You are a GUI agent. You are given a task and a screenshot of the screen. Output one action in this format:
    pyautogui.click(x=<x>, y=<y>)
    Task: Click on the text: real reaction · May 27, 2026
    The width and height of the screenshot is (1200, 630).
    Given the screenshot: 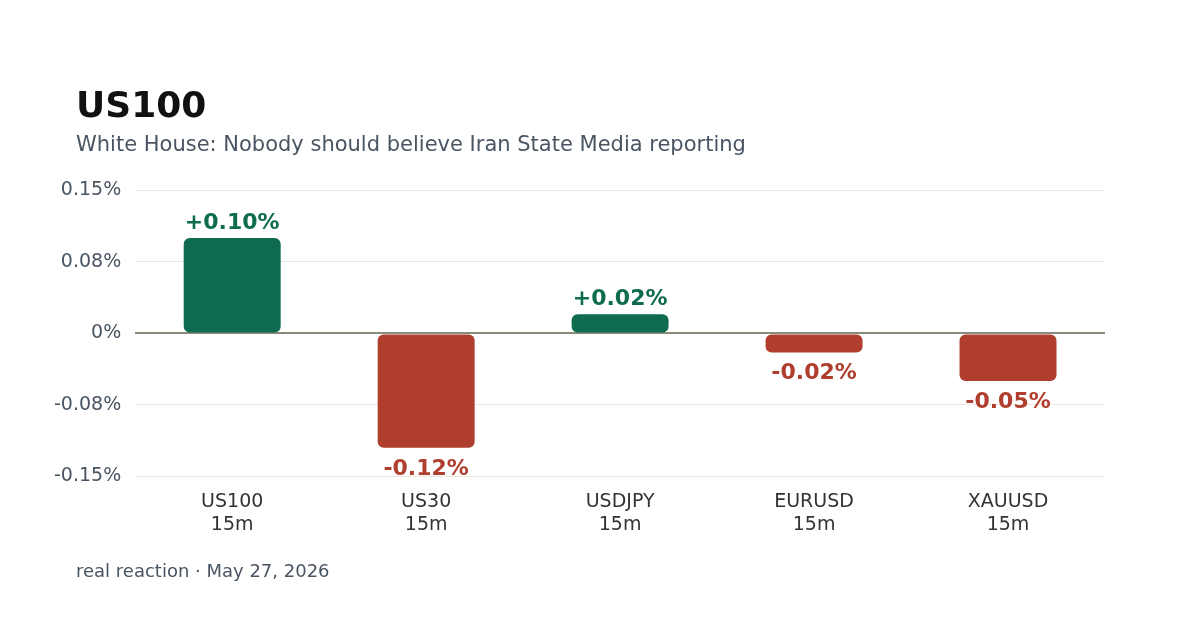 What is the action you would take?
    pyautogui.click(x=203, y=570)
    